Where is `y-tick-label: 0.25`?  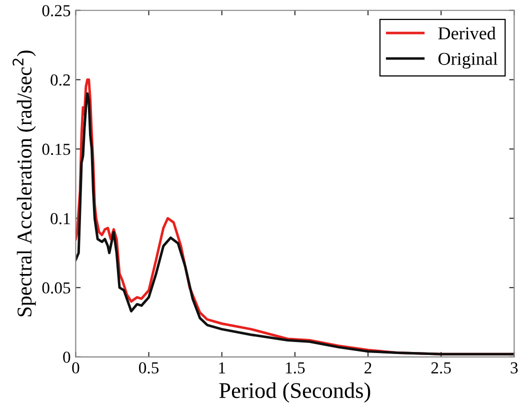 y-tick-label: 0.25 is located at coordinates (56, 10).